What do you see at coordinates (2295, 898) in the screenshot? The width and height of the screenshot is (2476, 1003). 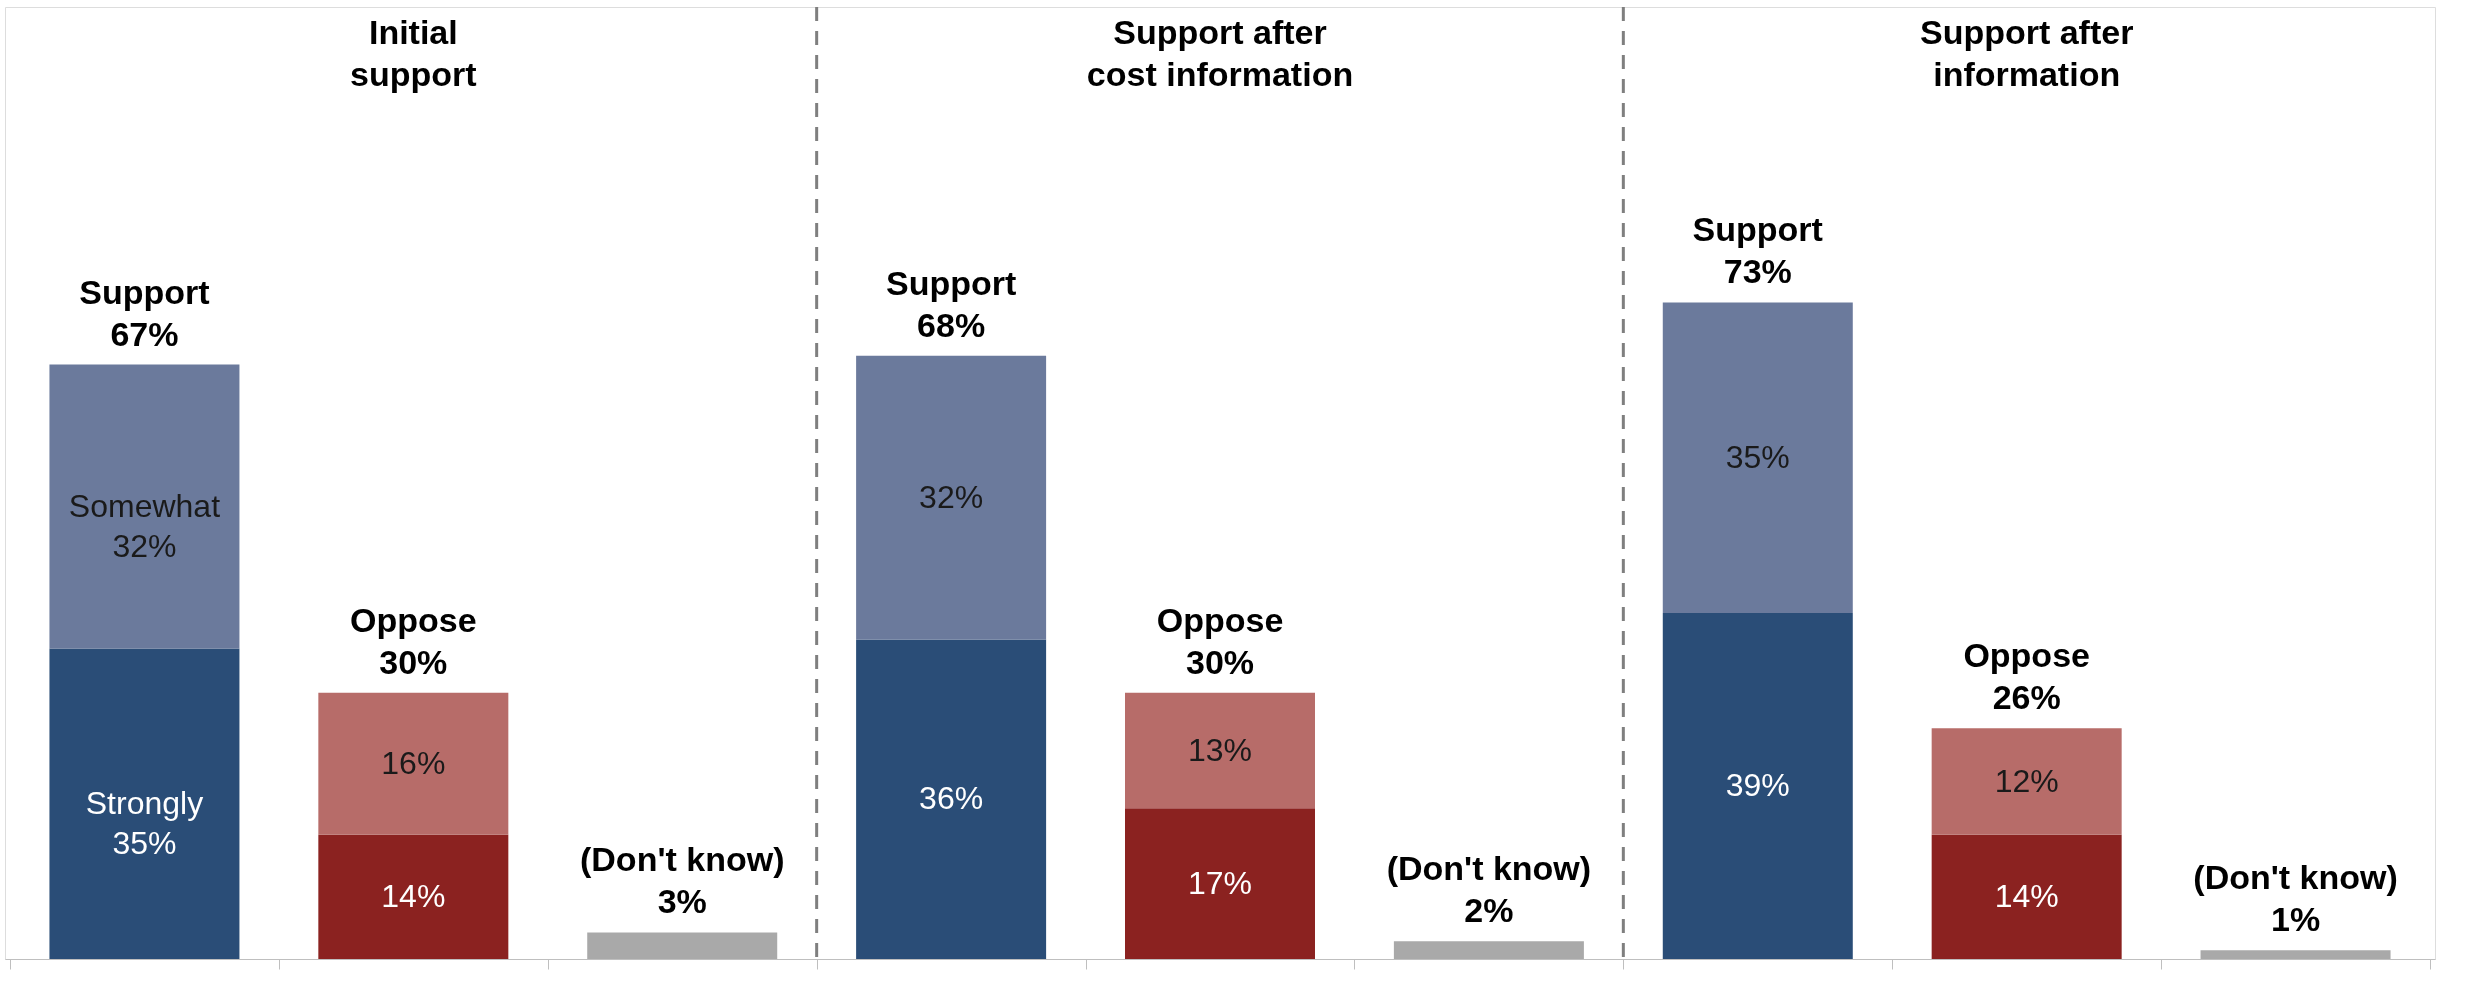 I see `total-label: (Don't know) 1%` at bounding box center [2295, 898].